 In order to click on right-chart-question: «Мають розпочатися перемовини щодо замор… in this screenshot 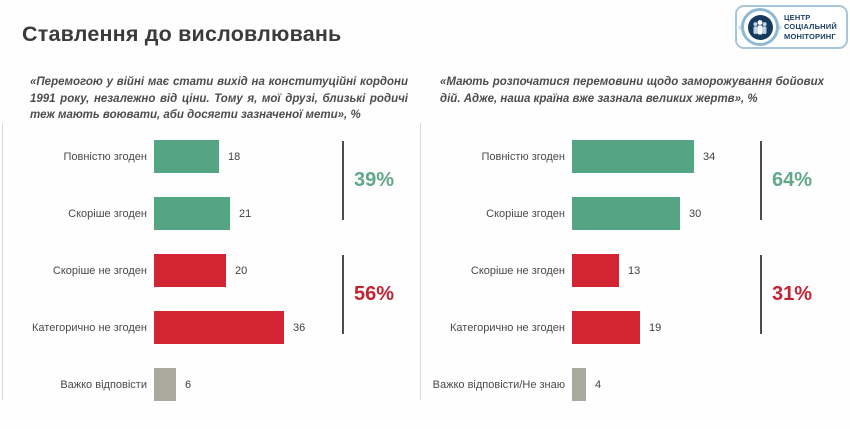, I will do `click(632, 90)`.